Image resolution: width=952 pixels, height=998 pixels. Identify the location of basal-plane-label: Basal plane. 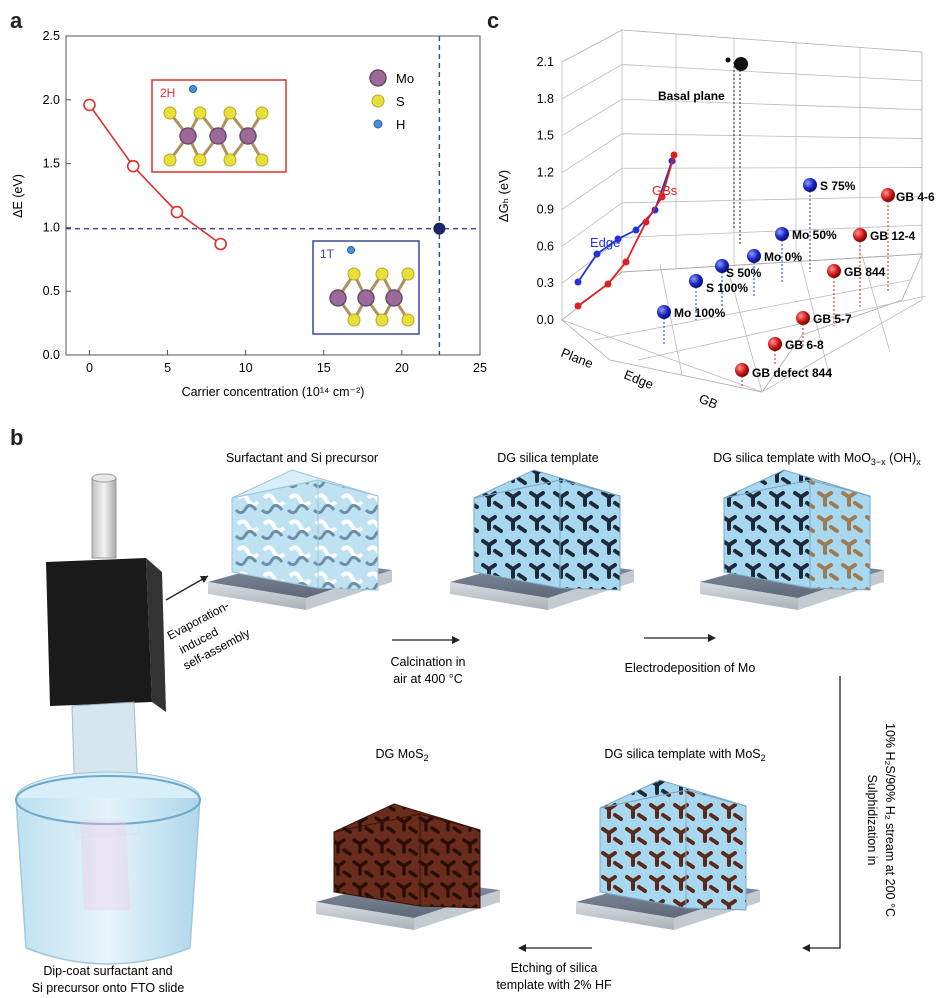
(691, 96).